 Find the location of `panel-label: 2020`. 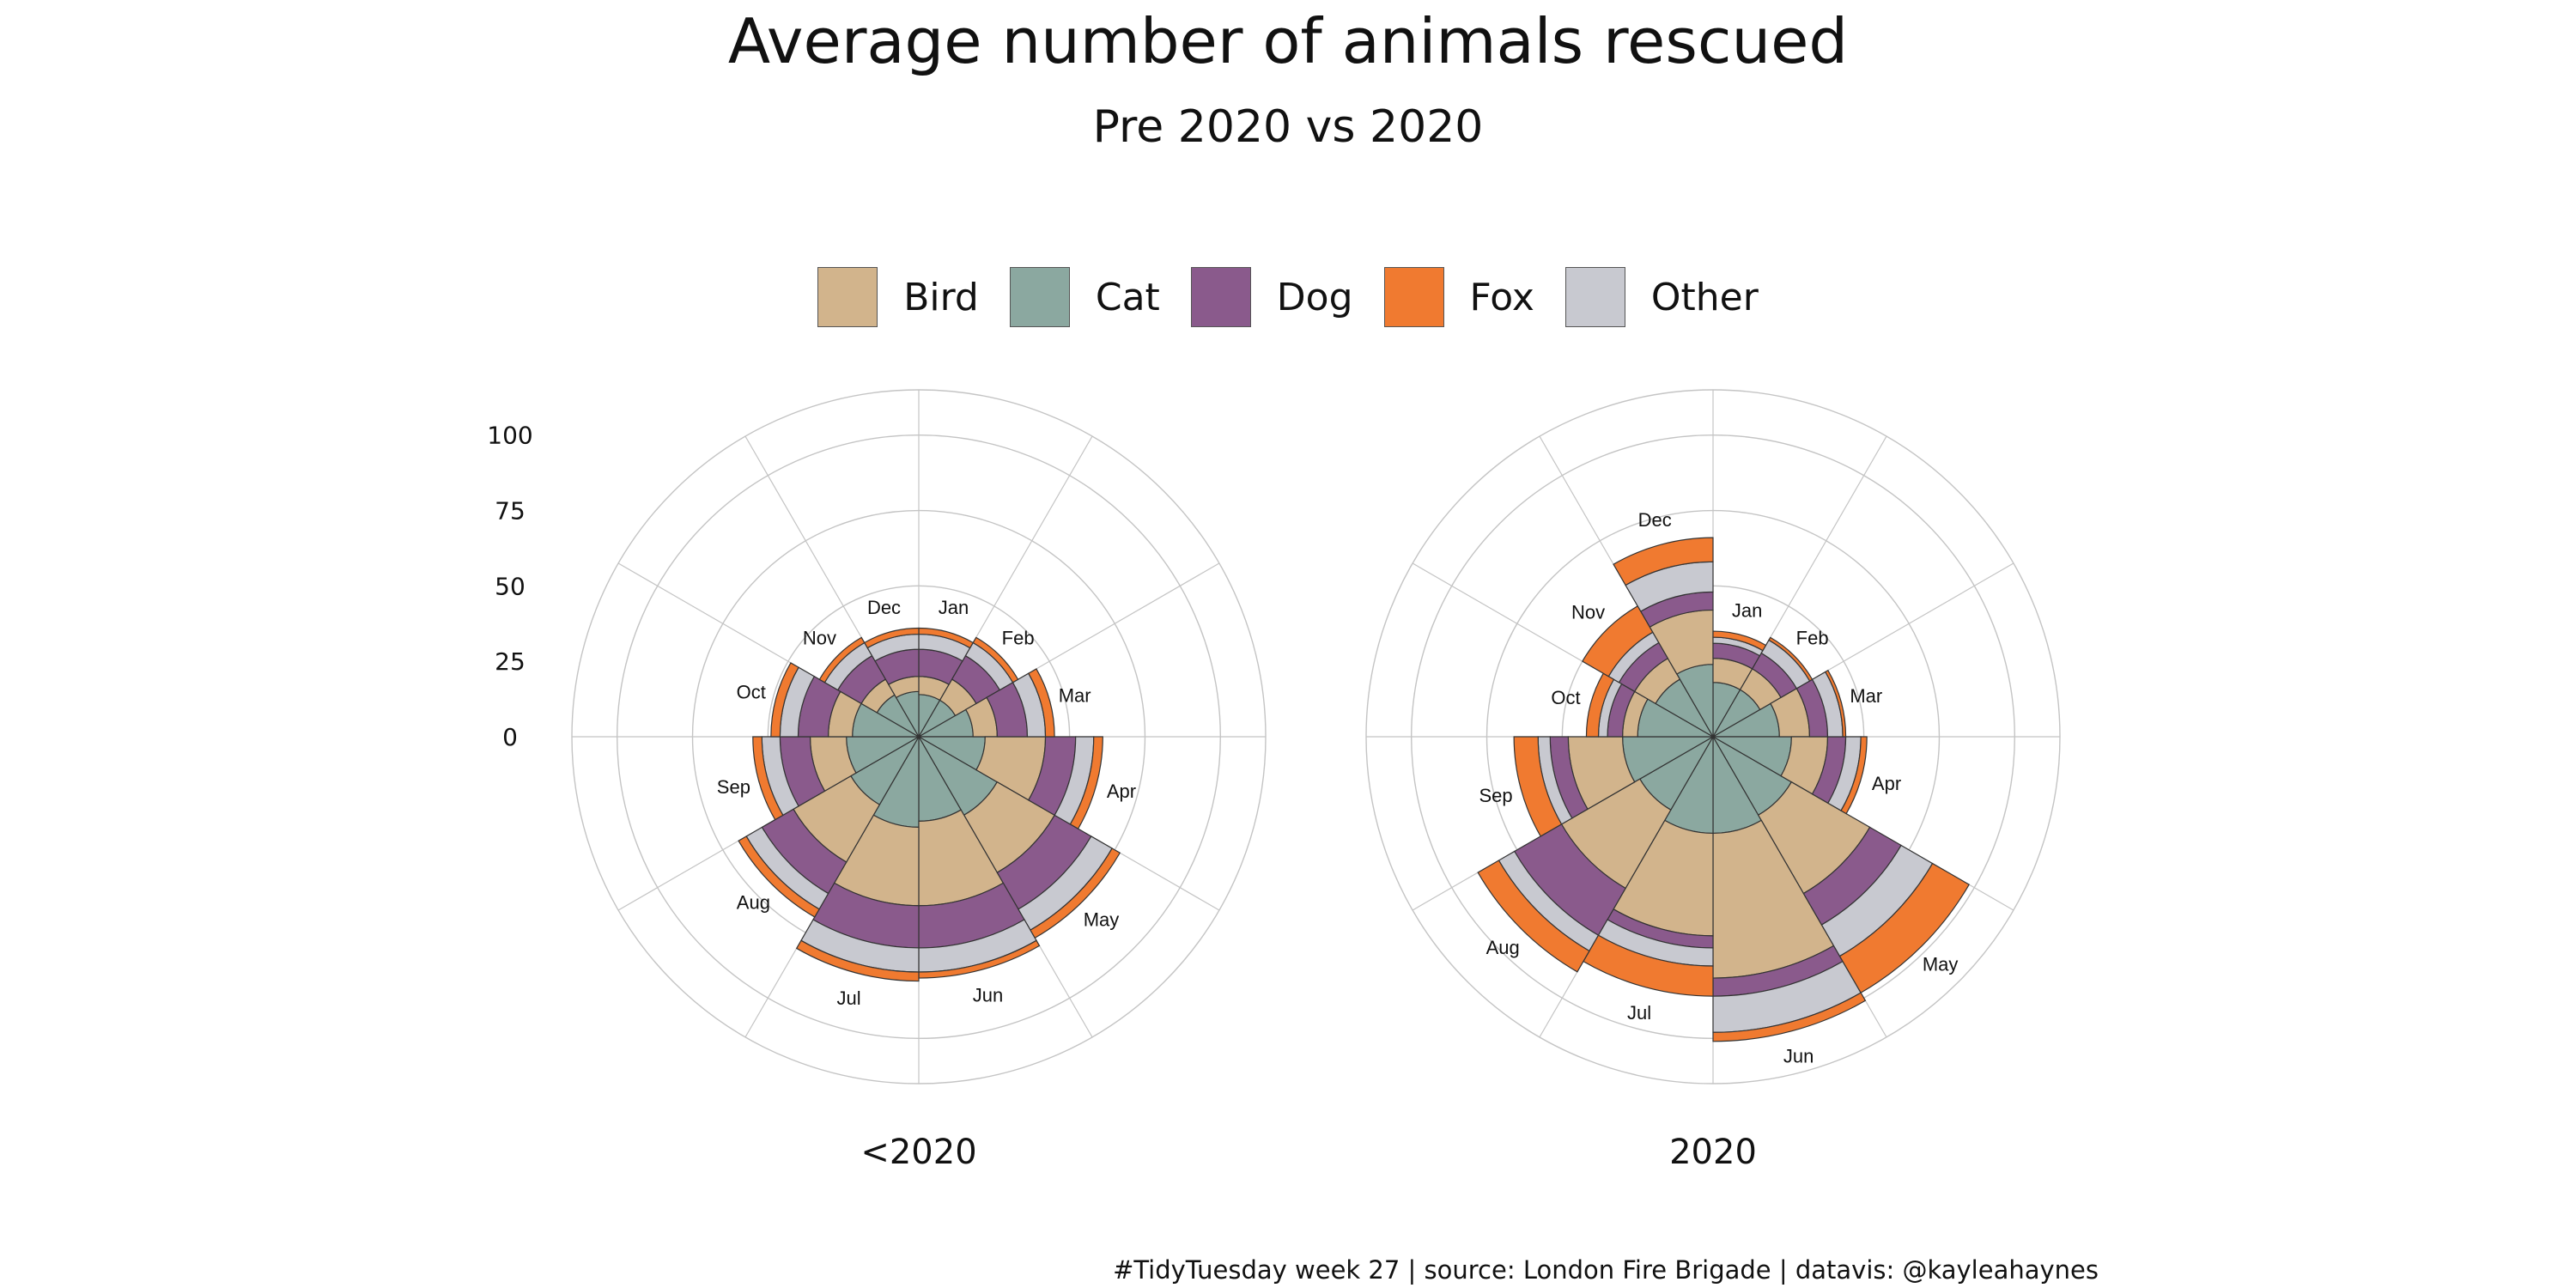

panel-label: 2020 is located at coordinates (1713, 1152).